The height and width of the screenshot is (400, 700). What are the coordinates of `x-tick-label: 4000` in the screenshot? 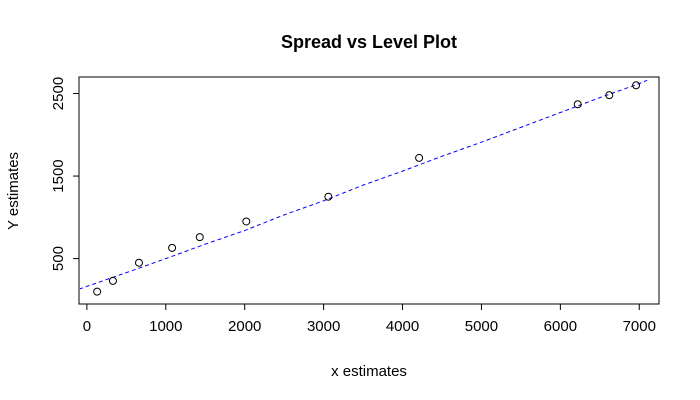 It's located at (402, 326).